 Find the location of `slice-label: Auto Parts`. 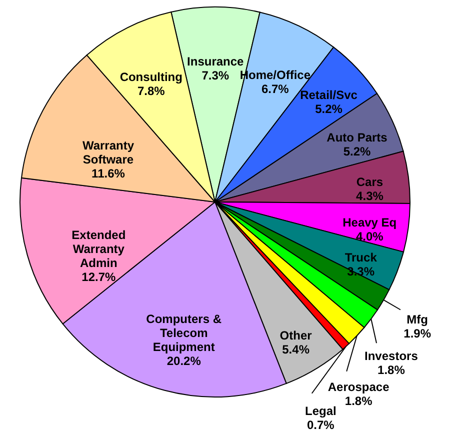

slice-label: Auto Parts is located at coordinates (357, 137).